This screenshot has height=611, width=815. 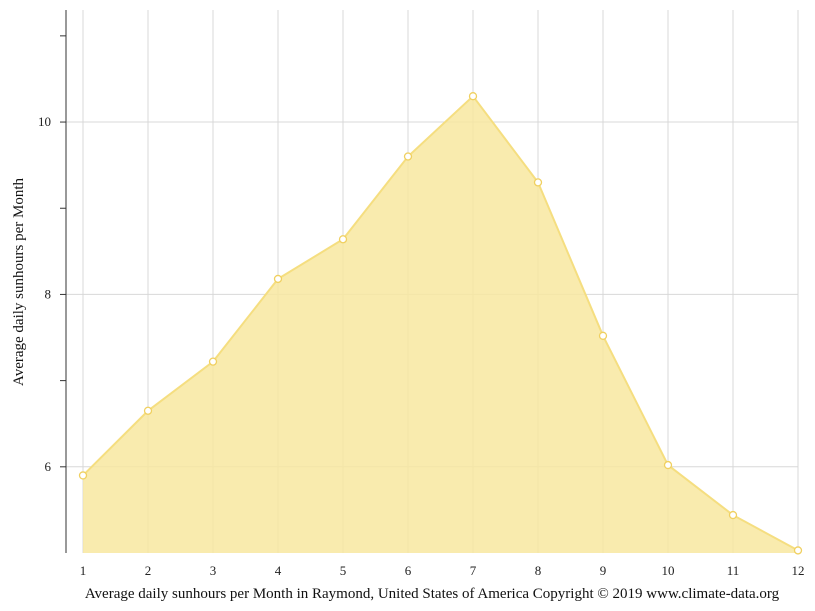 What do you see at coordinates (538, 570) in the screenshot?
I see `x-tick-label-8: 8` at bounding box center [538, 570].